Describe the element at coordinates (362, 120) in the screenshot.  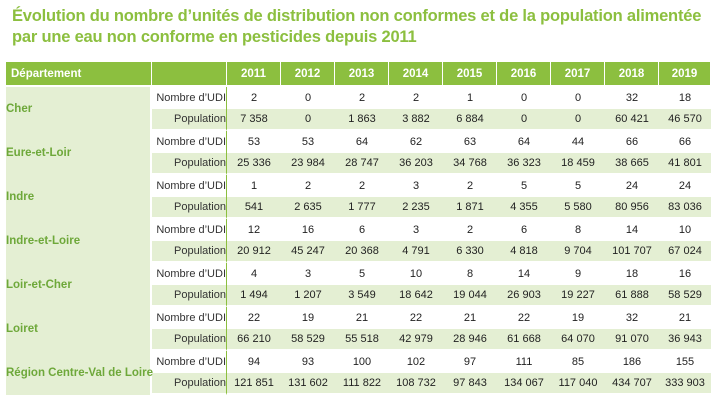
I see `population-value: 1 863` at that location.